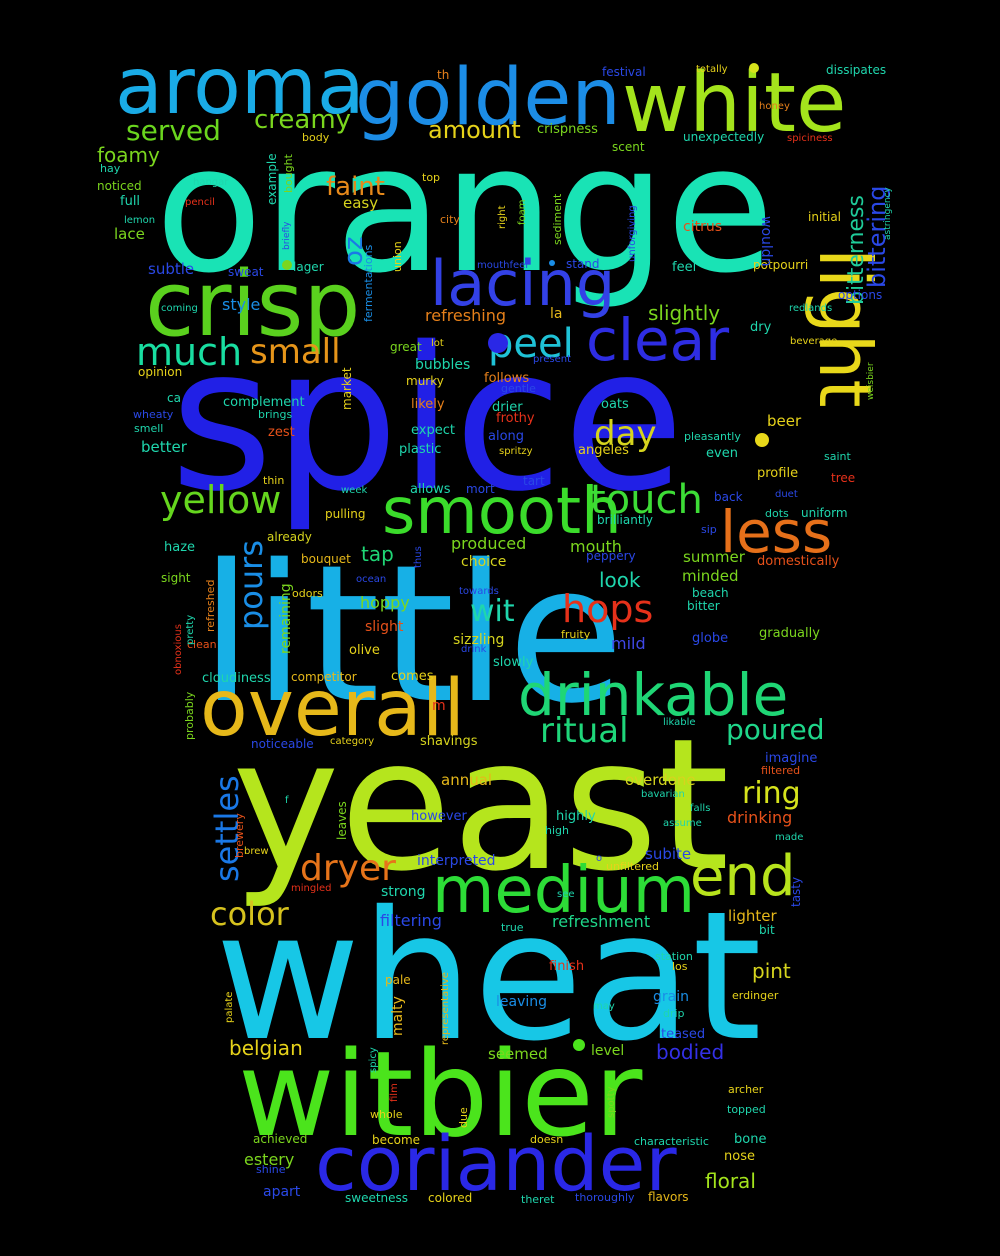 The image size is (1000, 1256). What do you see at coordinates (837, 456) in the screenshot?
I see `word: saint` at bounding box center [837, 456].